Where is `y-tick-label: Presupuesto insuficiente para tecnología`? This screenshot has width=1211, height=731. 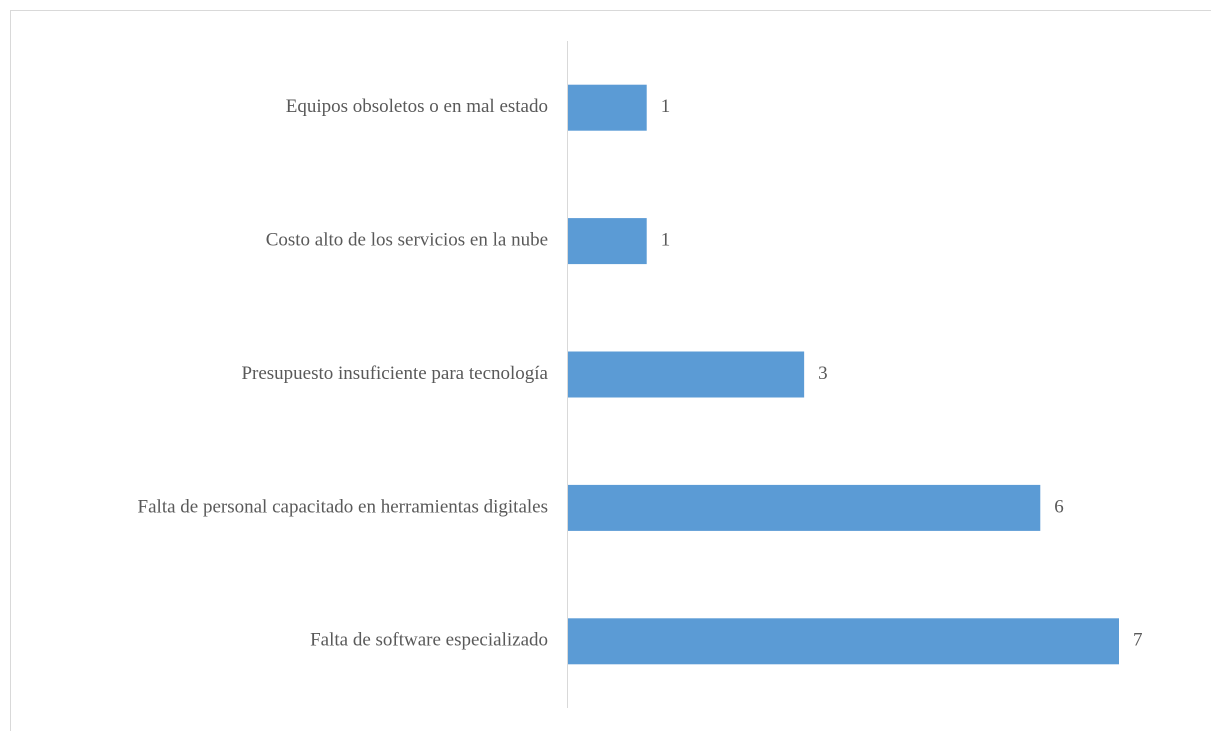
y-tick-label: Presupuesto insuficiente para tecnología is located at coordinates (394, 373).